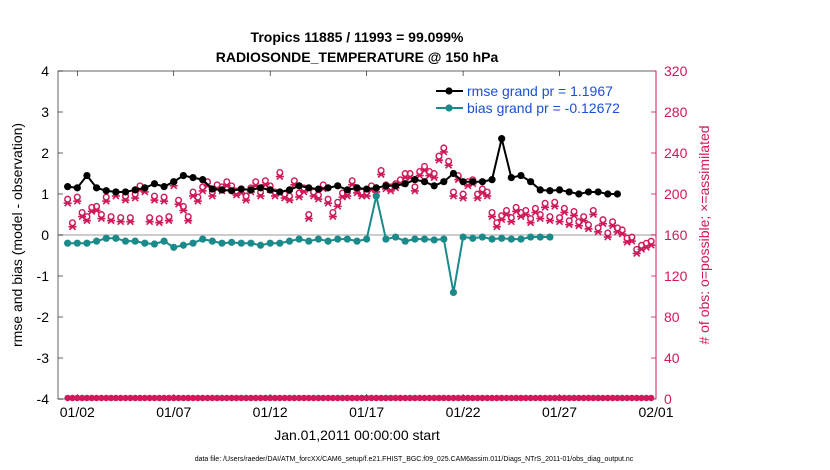  I want to click on legend-rmse-label: rmse grand pr = 1.1967, so click(540, 91).